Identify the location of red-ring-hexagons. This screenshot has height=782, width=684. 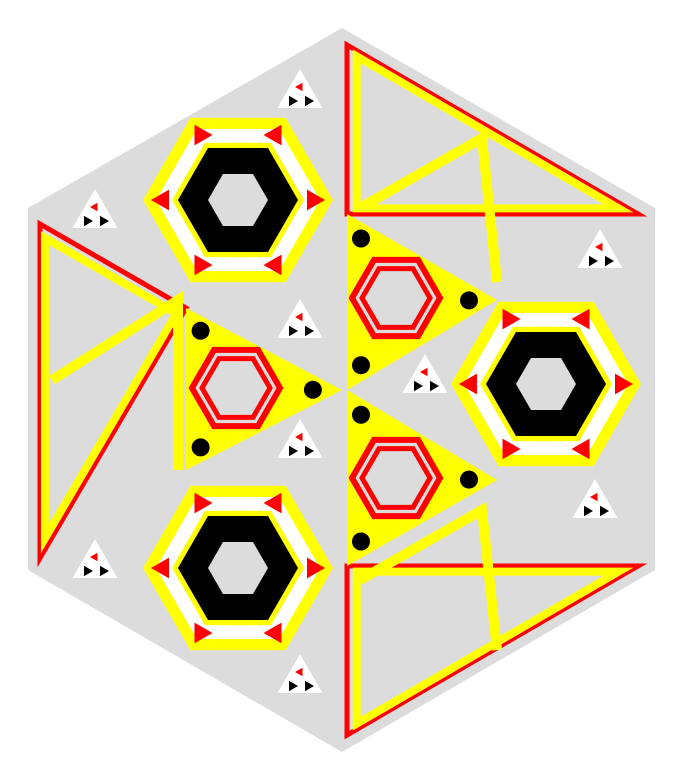
(316, 388).